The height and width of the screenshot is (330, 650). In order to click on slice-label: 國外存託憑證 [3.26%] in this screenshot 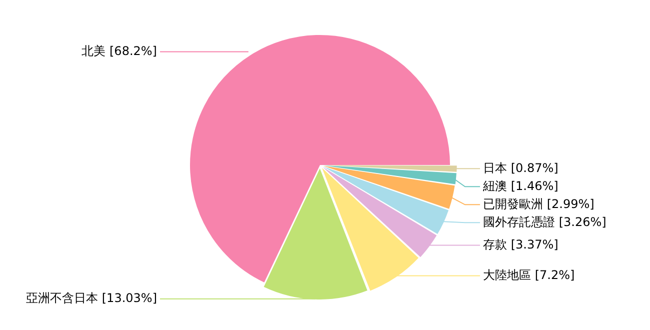, I will do `click(544, 221)`.